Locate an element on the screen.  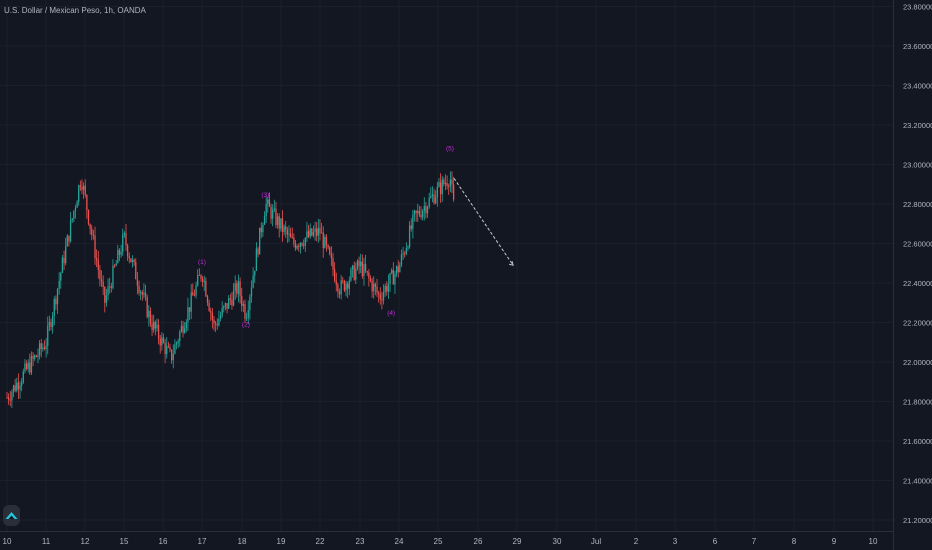
price-tick-label: 23.80000 is located at coordinates (917, 7).